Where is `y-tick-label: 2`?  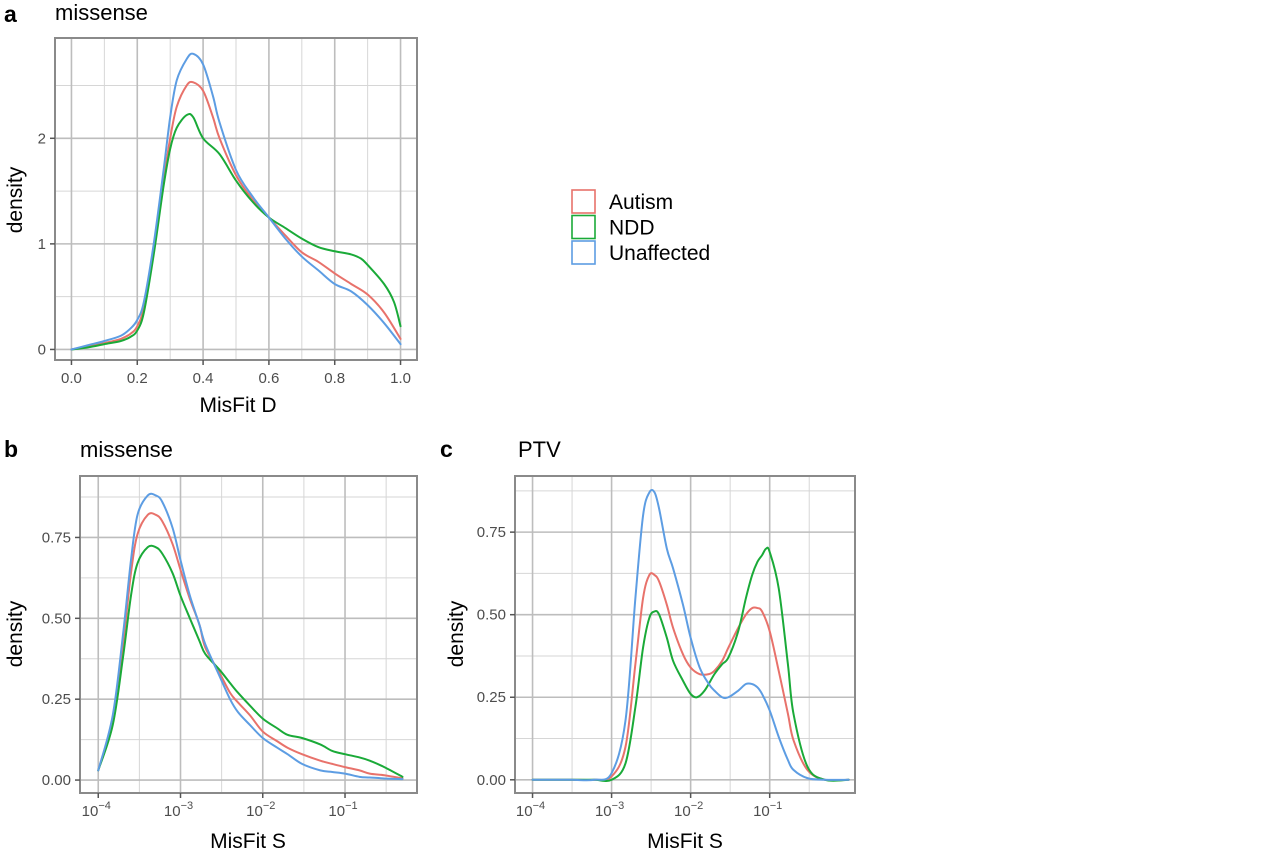 y-tick-label: 2 is located at coordinates (42, 138).